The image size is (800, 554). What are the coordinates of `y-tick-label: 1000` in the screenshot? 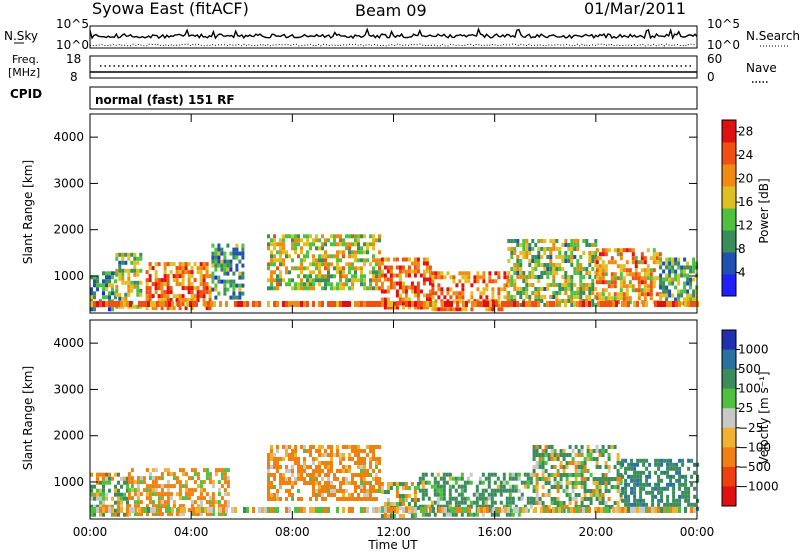 It's located at (68, 276).